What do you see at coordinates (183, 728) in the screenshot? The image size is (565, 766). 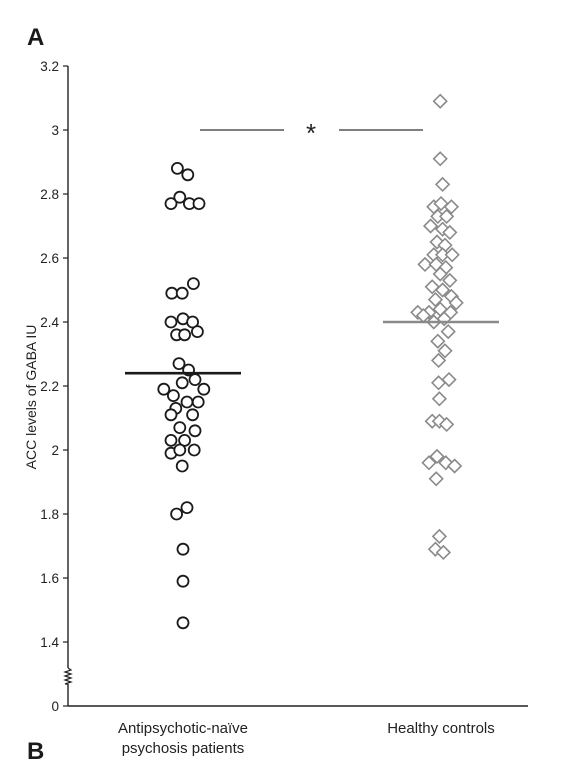 I see `x-category-label: Antipsychotic-naïve` at bounding box center [183, 728].